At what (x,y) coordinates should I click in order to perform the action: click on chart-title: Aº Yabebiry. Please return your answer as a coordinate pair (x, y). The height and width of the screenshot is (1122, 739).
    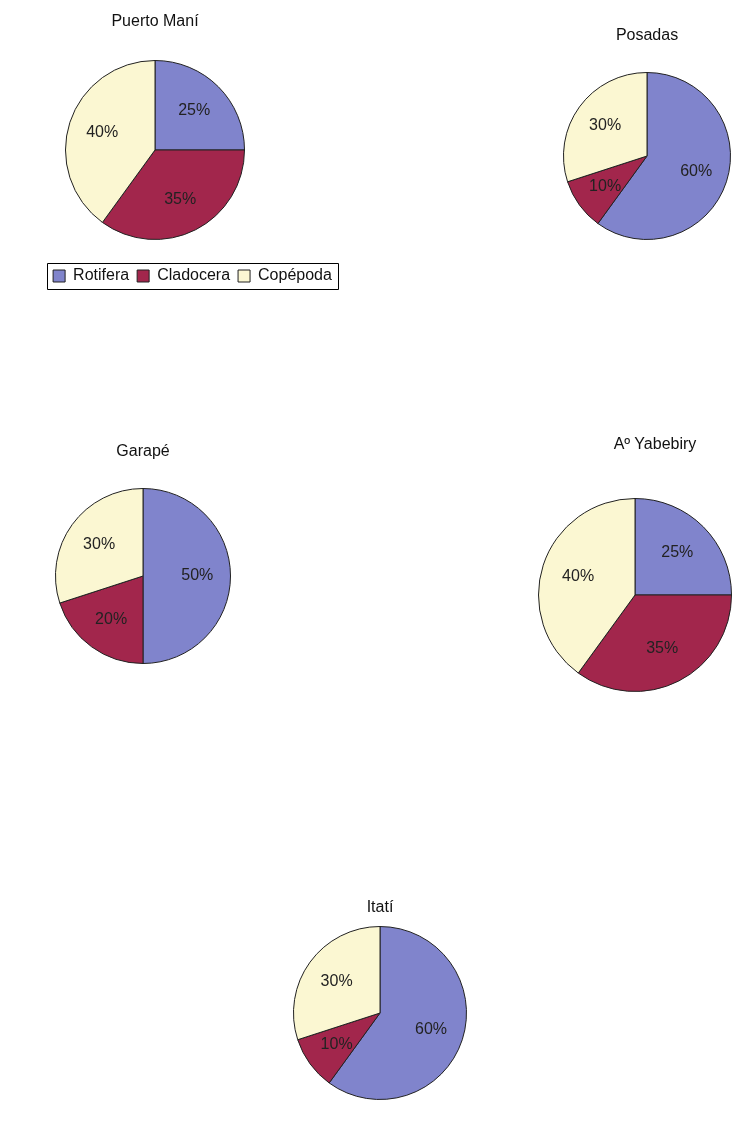
    Looking at the image, I should click on (655, 444).